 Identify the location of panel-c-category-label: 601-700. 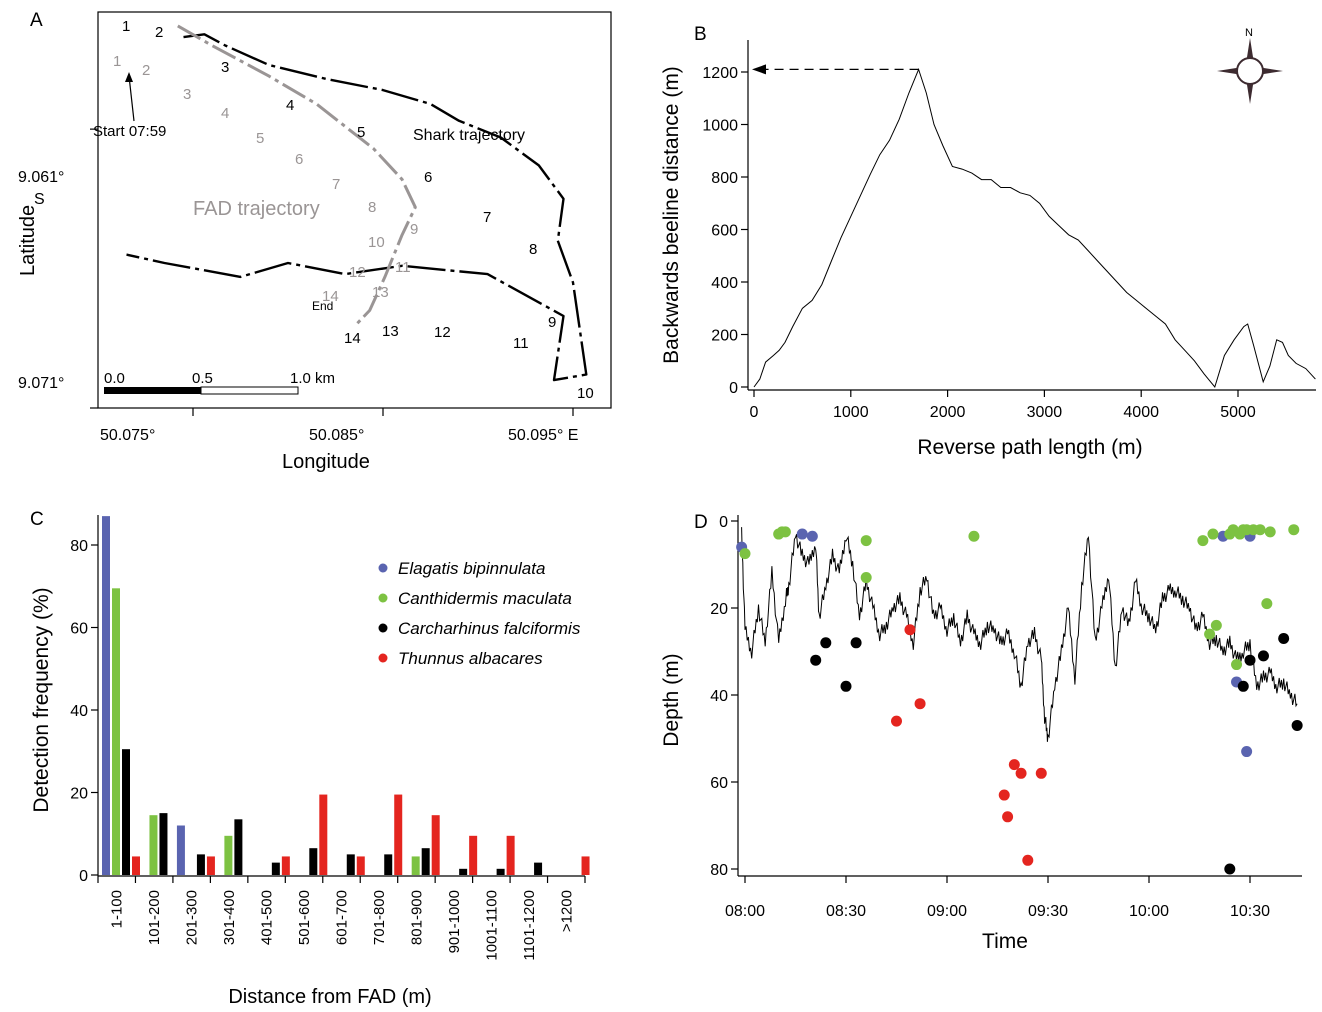
(342, 917).